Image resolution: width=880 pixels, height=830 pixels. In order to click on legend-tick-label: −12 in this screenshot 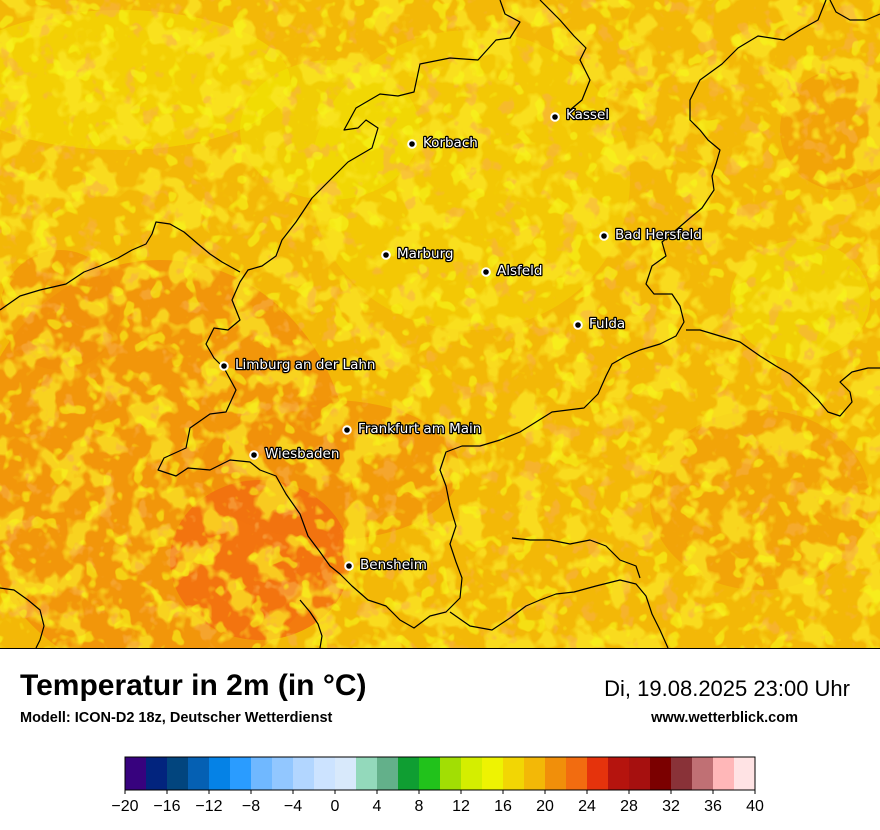, I will do `click(208, 806)`.